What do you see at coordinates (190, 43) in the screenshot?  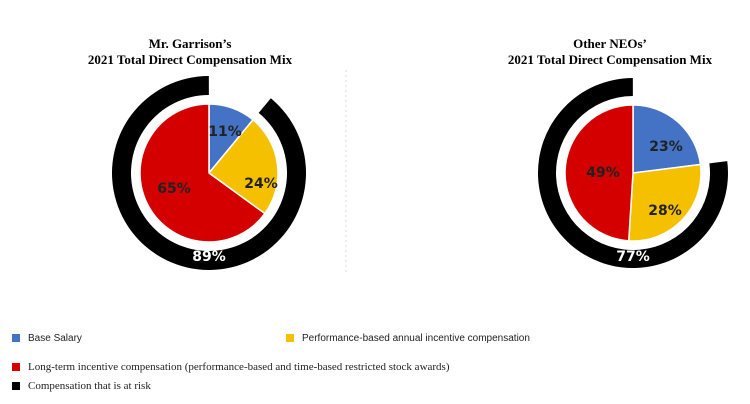 I see `chart-1-title-line1: Mr. Garrison’s` at bounding box center [190, 43].